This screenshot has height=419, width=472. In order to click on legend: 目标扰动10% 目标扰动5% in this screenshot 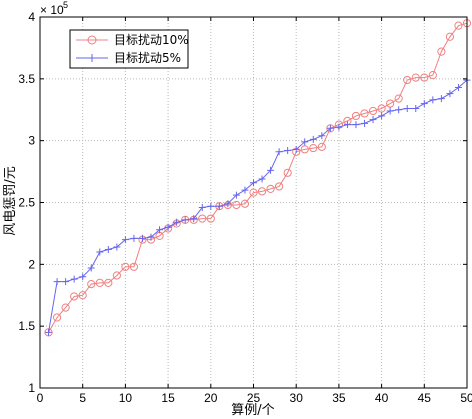, I will do `click(129, 49)`.